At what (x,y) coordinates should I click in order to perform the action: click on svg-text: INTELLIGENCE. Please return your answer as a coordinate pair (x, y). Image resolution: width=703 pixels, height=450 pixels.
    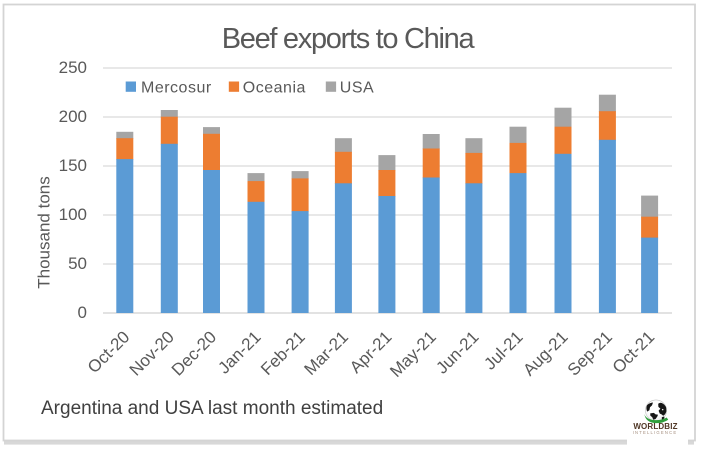
    Looking at the image, I should click on (655, 432).